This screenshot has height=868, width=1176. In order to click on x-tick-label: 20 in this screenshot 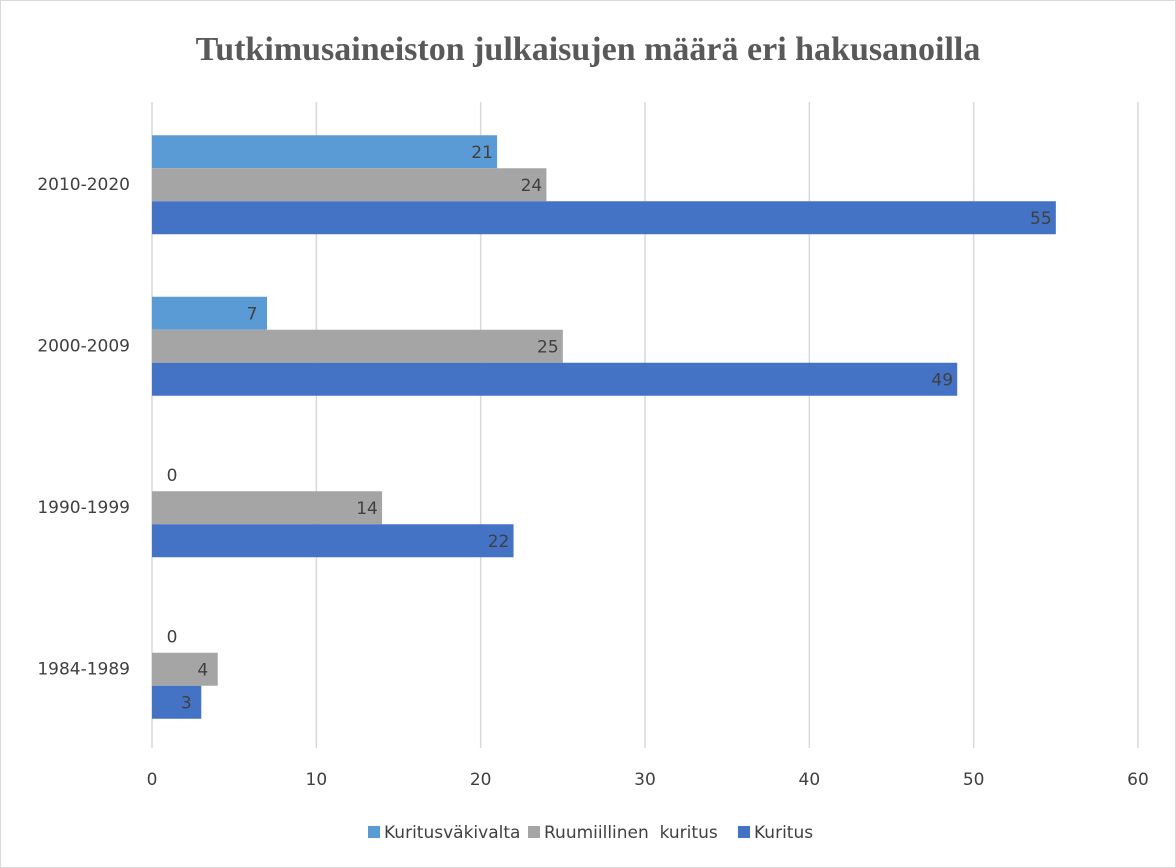, I will do `click(481, 780)`.